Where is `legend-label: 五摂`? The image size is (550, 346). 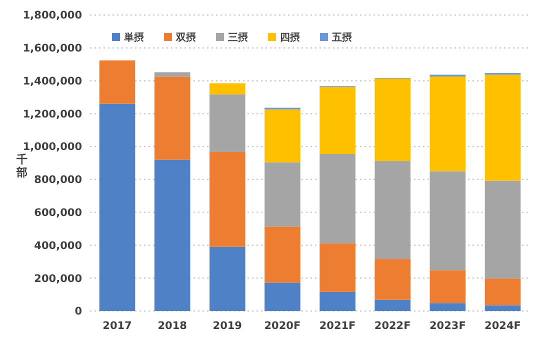 legend-label: 五摂 is located at coordinates (341, 38).